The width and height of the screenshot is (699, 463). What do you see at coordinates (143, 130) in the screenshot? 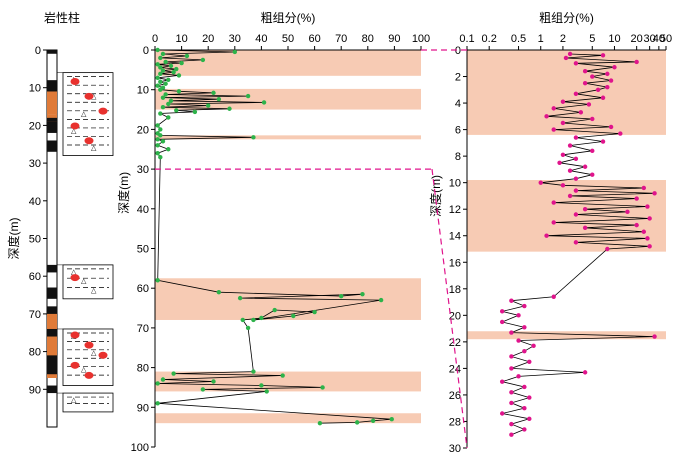
I see `linear-y-tick-label: 20` at bounding box center [143, 130].